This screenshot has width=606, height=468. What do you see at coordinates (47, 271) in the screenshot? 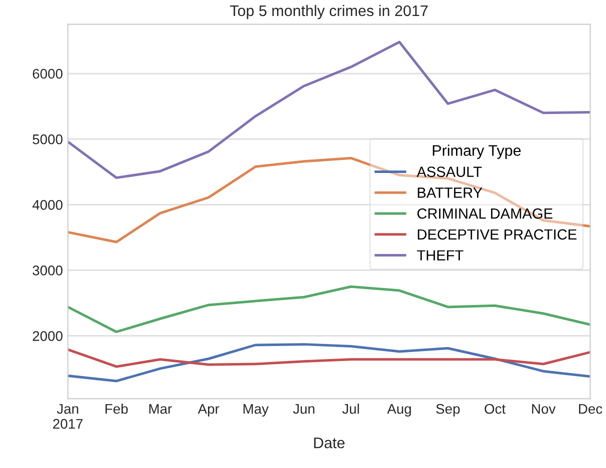
I see `y-tick-label: 3000` at bounding box center [47, 271].